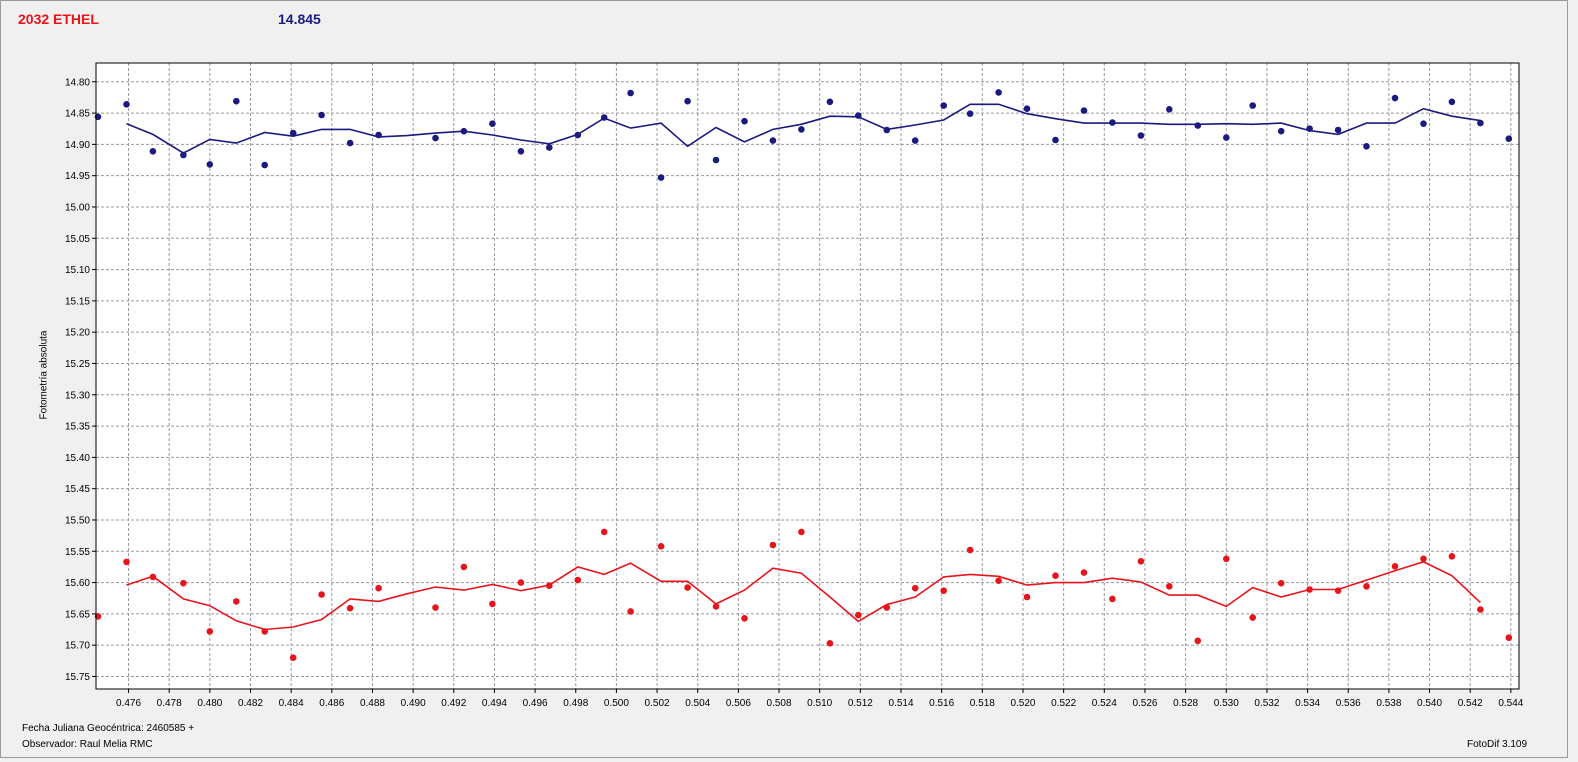 The width and height of the screenshot is (1578, 762). Describe the element at coordinates (413, 703) in the screenshot. I see `x-tick-label: 0.490` at that location.